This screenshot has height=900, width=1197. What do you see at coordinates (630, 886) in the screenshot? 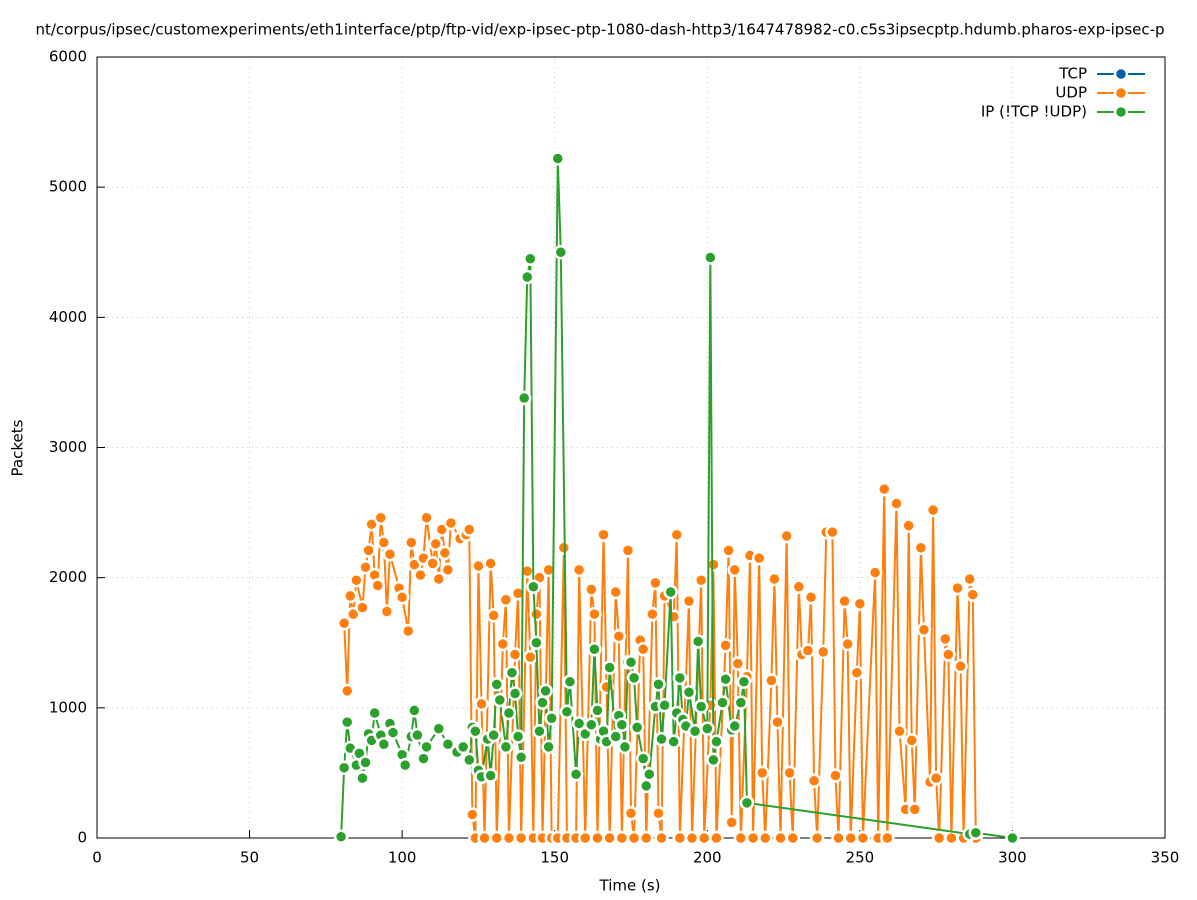
I see `x-axis-label: Time (s)` at bounding box center [630, 886].